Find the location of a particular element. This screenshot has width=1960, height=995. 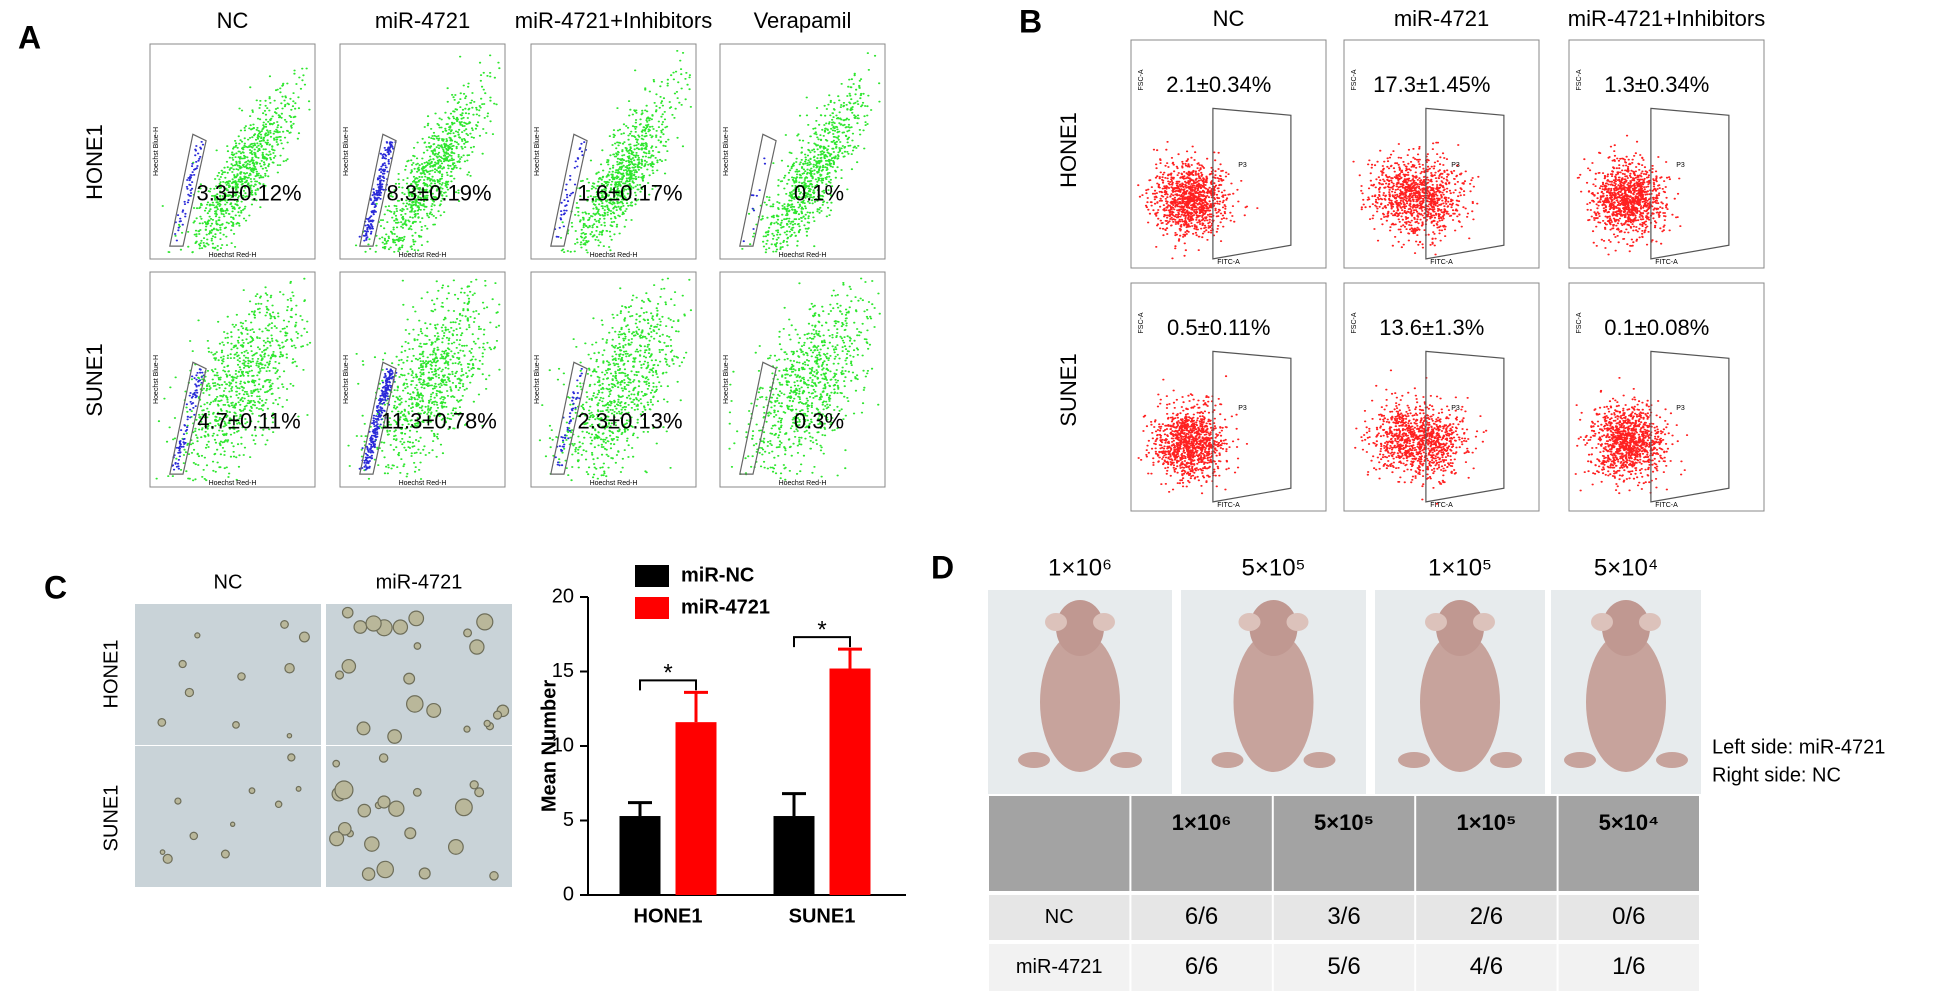

percentage: 13.6±1.3% is located at coordinates (1431, 327).